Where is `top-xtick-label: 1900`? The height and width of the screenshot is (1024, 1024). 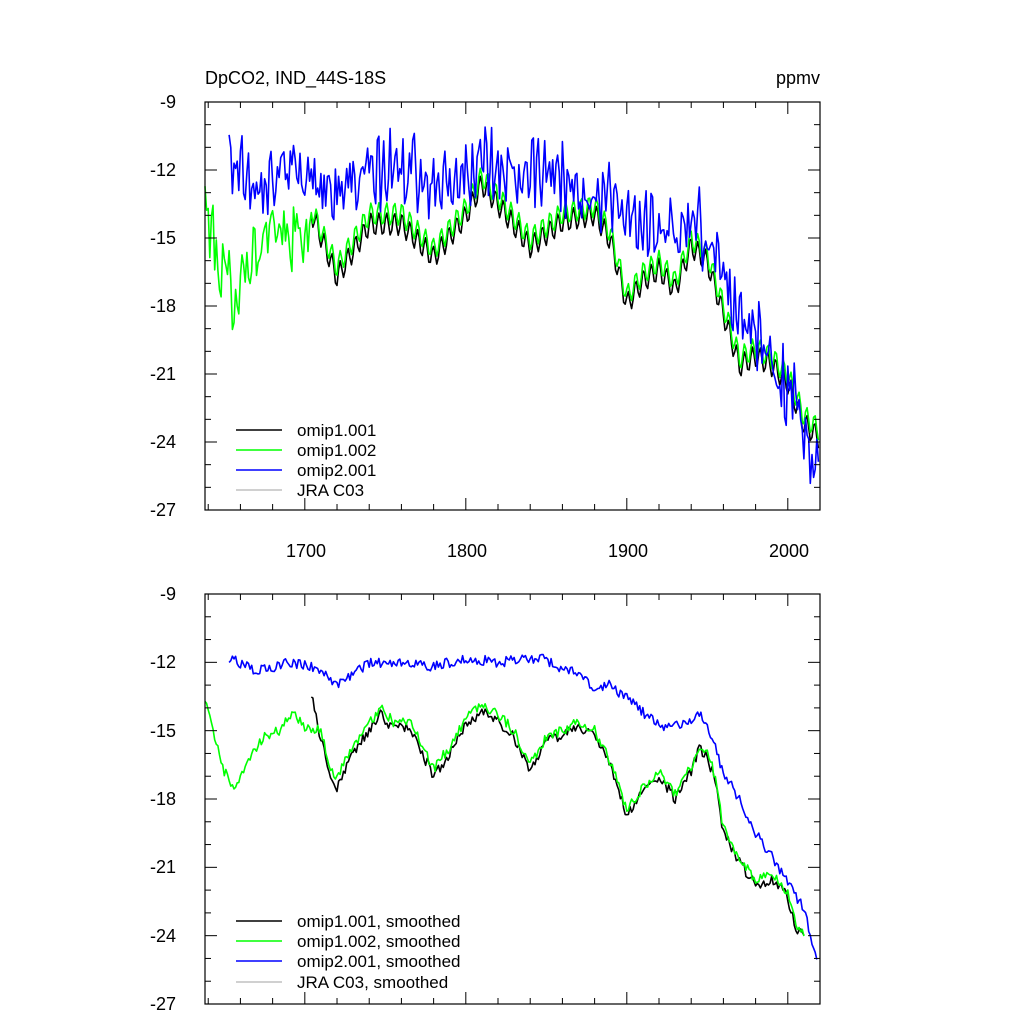 top-xtick-label: 1900 is located at coordinates (628, 551).